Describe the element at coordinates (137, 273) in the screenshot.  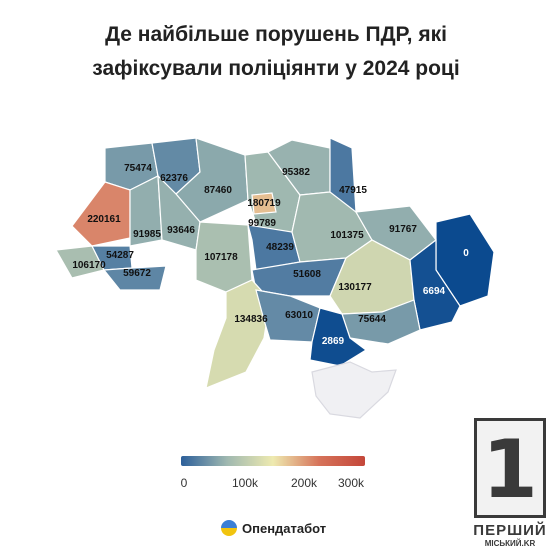
I see `region-value-label: 59672` at that location.